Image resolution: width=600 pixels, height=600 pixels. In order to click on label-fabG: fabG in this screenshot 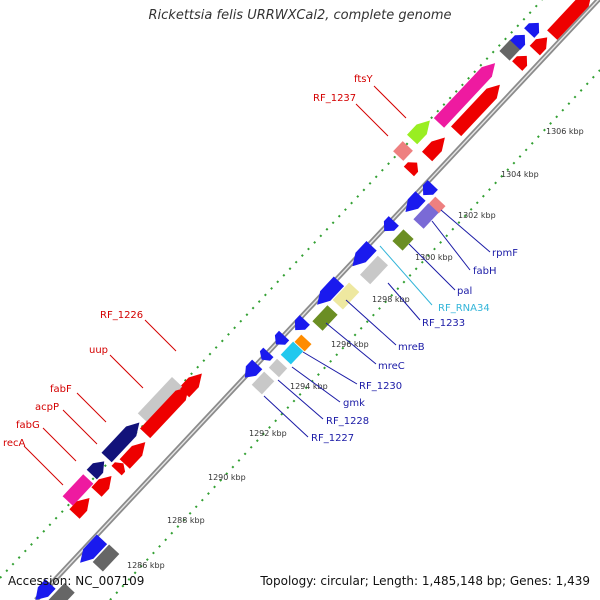, I will do `click(28, 425)`.